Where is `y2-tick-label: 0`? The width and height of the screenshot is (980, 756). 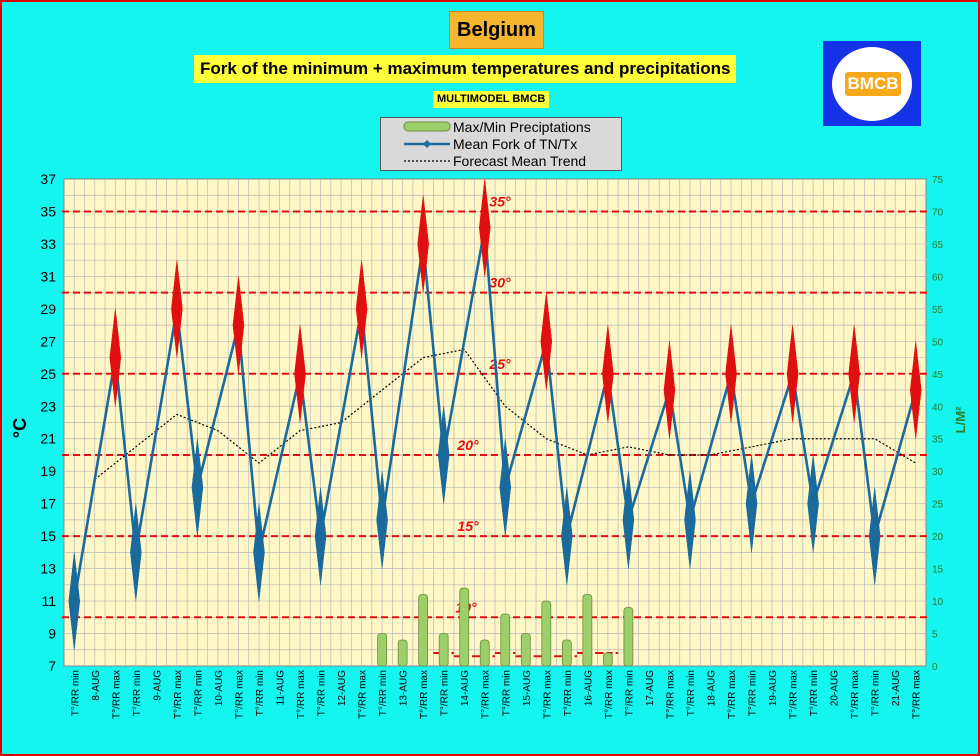 y2-tick-label: 0 is located at coordinates (935, 667).